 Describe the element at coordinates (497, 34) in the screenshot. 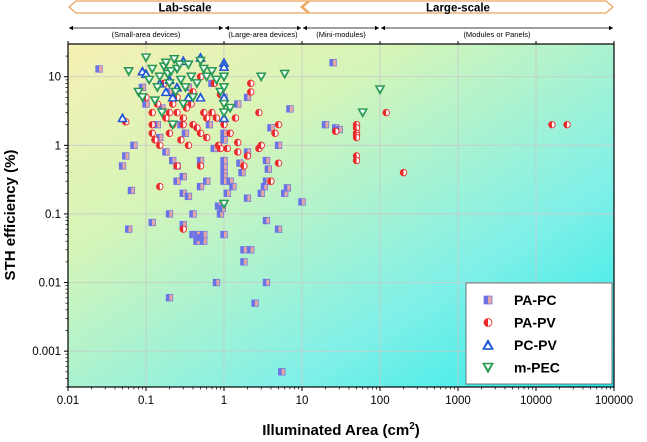

I see `range-label: (Modules or Panels)` at that location.